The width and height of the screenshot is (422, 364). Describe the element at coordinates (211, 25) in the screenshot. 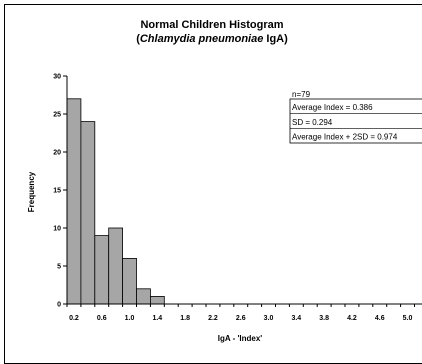

I see `chart-title: Normal Children Histogram` at that location.